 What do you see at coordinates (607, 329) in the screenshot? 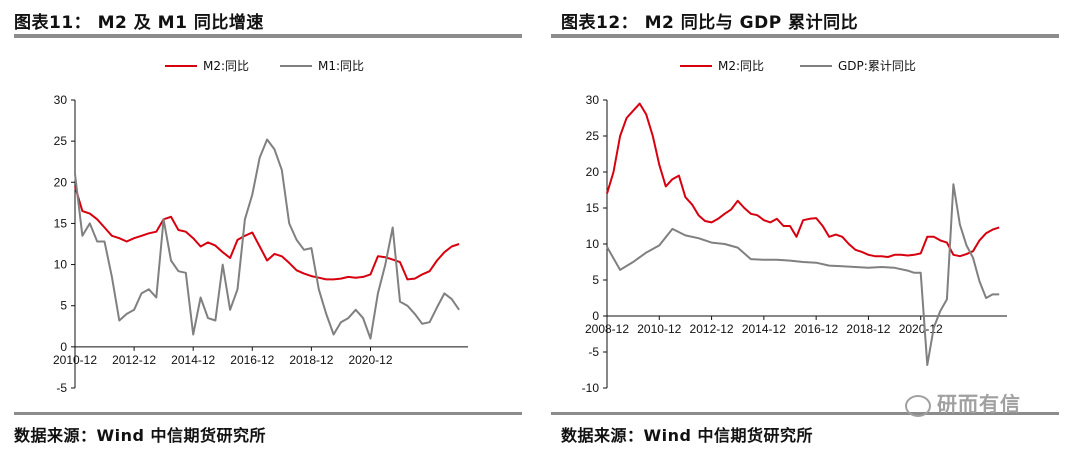
I see `x-tick-label: 2008-12` at bounding box center [607, 329].